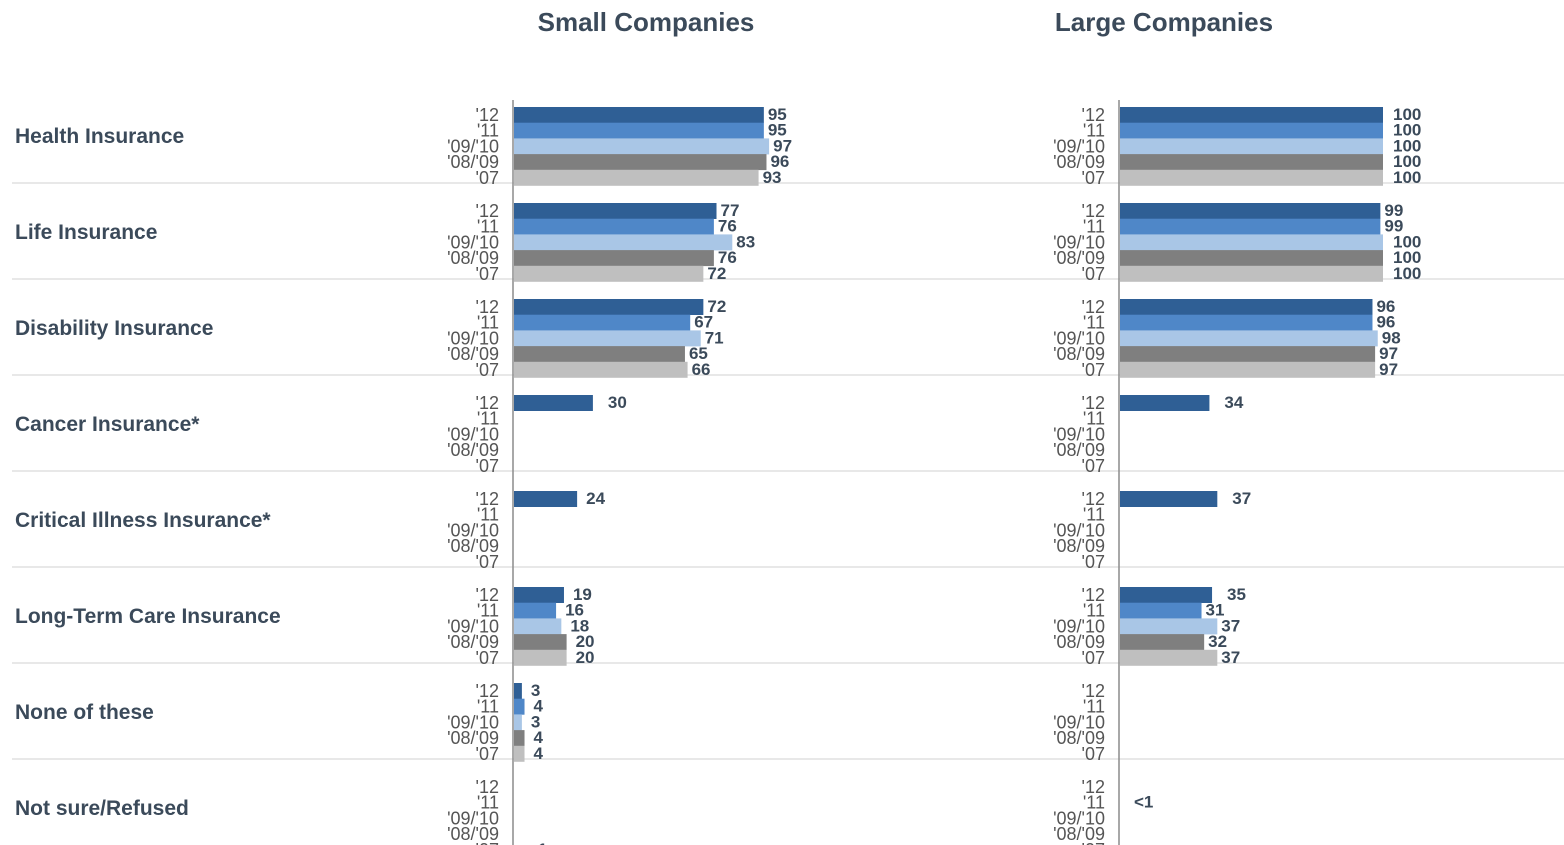 The image size is (1564, 845). What do you see at coordinates (582, 594) in the screenshot?
I see `data-label: 19` at bounding box center [582, 594].